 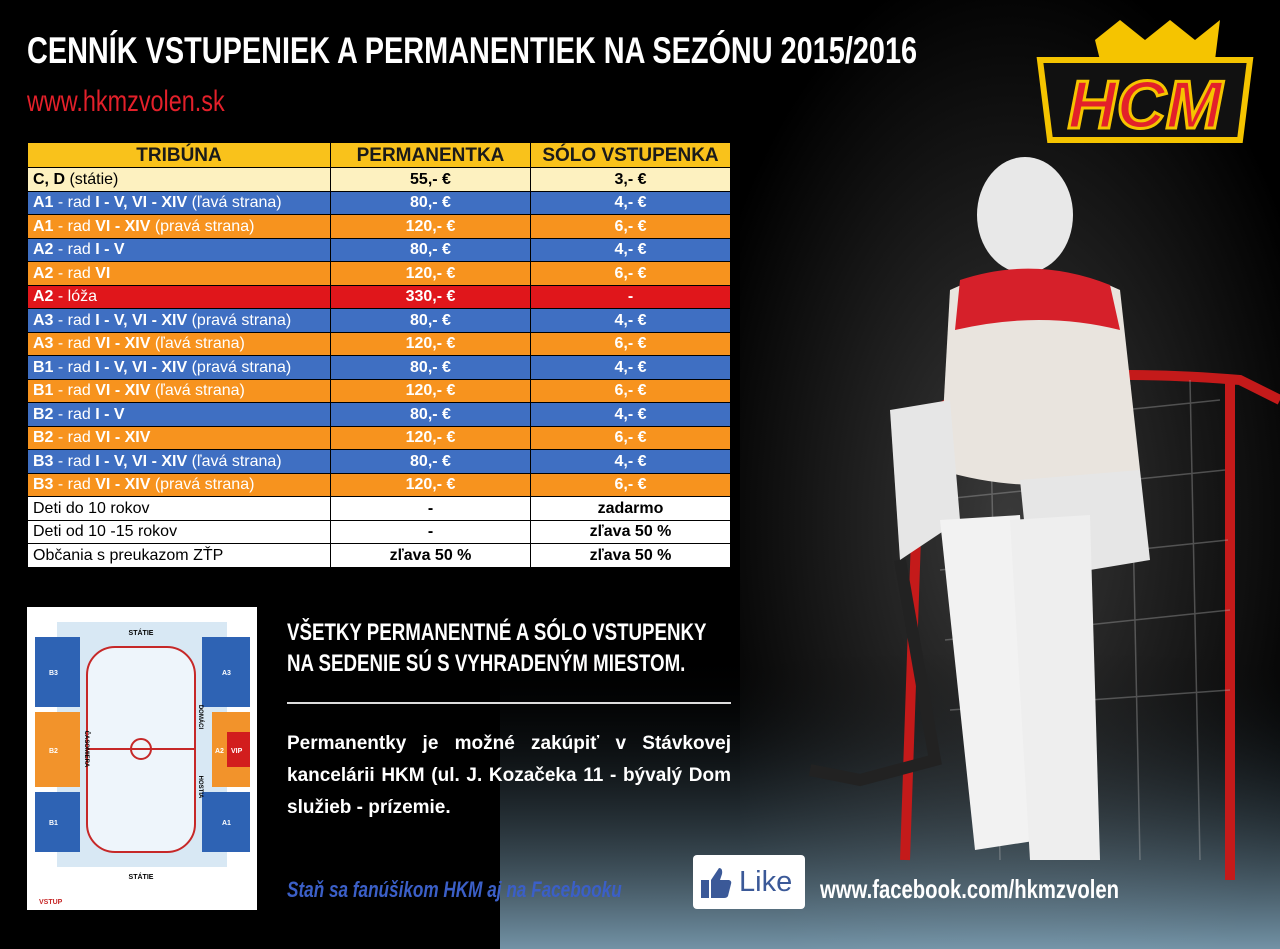 What do you see at coordinates (226, 822) in the screenshot?
I see `block-a1` at bounding box center [226, 822].